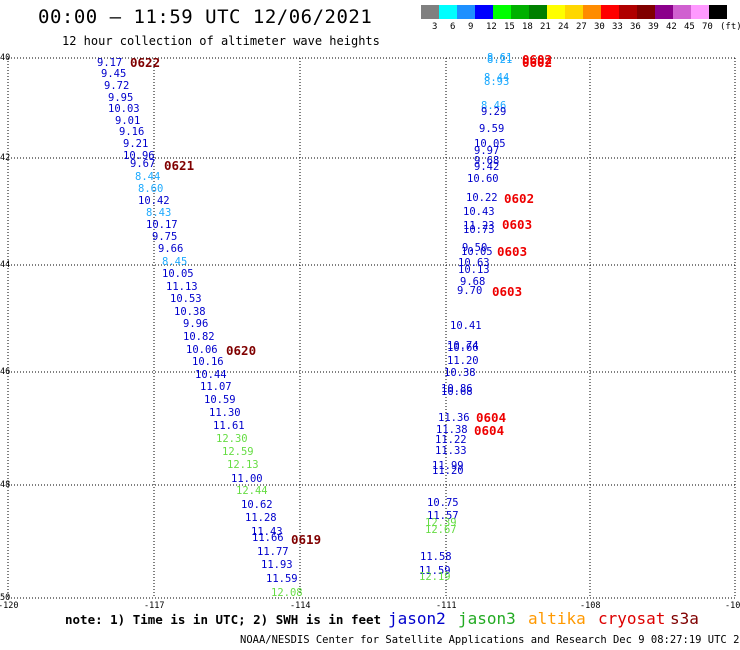 The height and width of the screenshot is (650, 740). What do you see at coordinates (154, 201) in the screenshot?
I see `wave-height-reading: 10.42` at bounding box center [154, 201].